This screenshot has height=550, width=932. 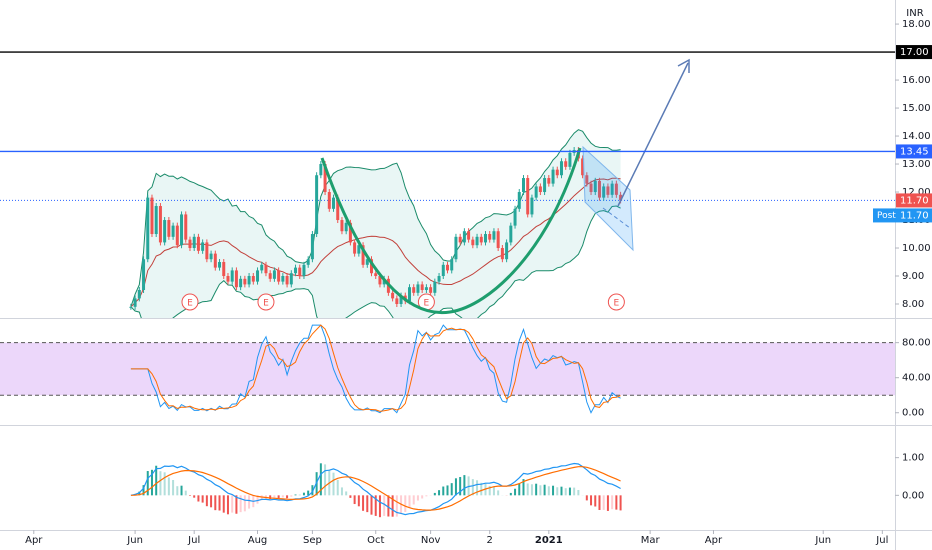 I want to click on macd-signal, so click(x=375, y=488).